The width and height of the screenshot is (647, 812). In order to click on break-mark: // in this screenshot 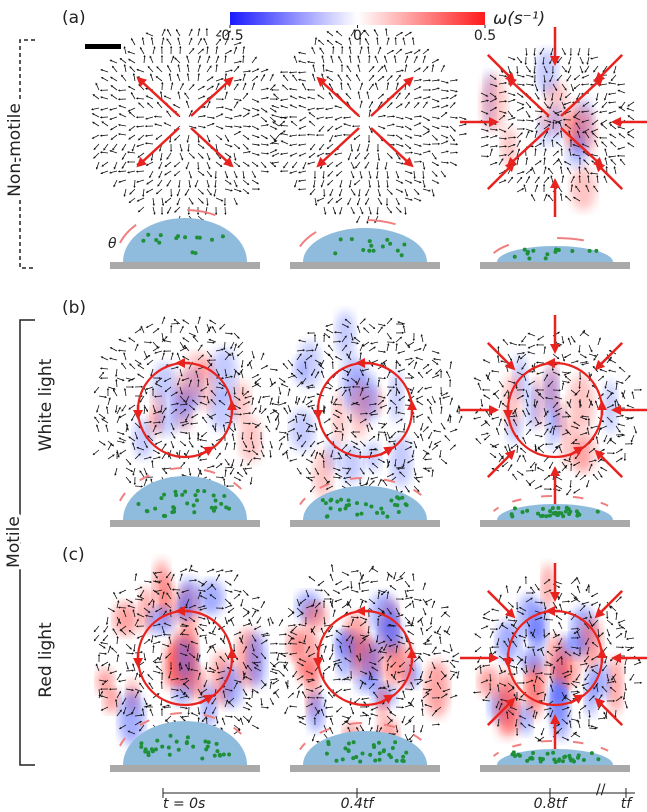, I will do `click(601, 790)`.